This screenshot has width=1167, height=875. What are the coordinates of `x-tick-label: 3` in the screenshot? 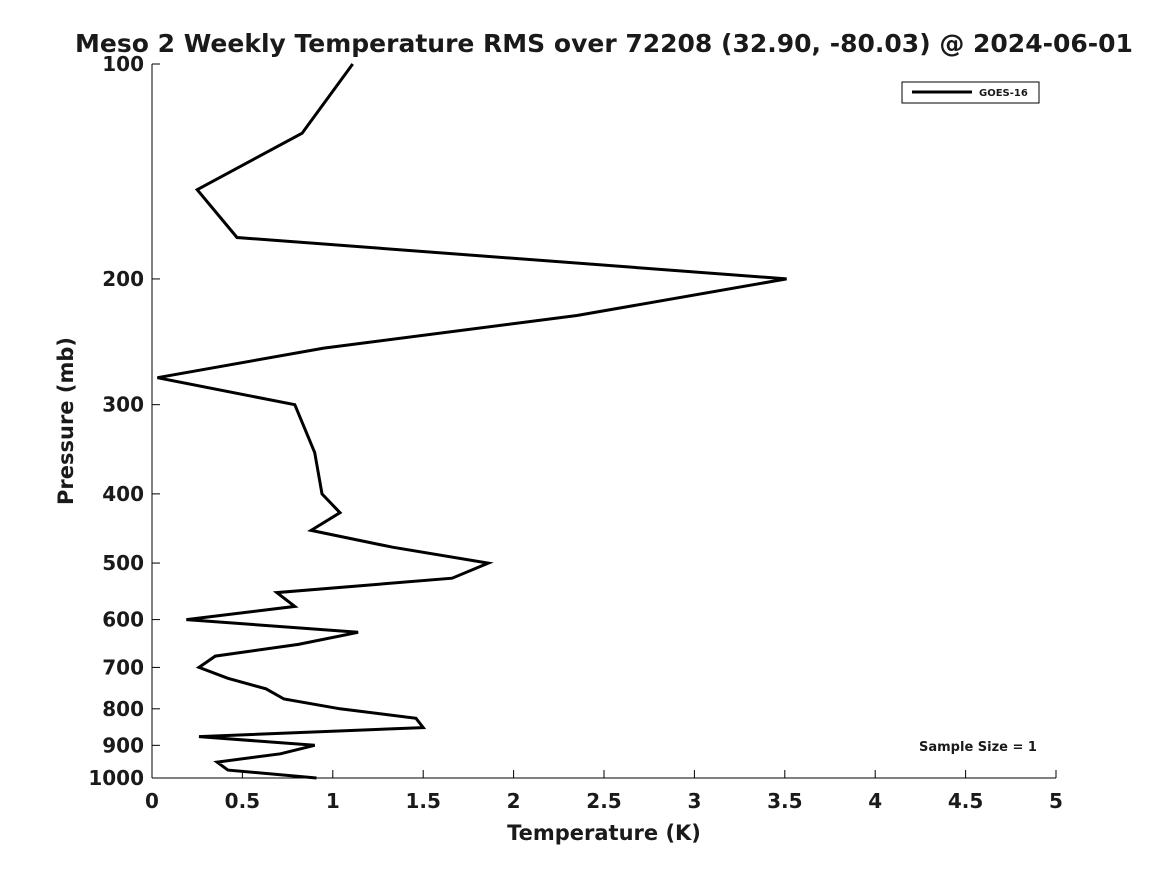 It's located at (694, 801).